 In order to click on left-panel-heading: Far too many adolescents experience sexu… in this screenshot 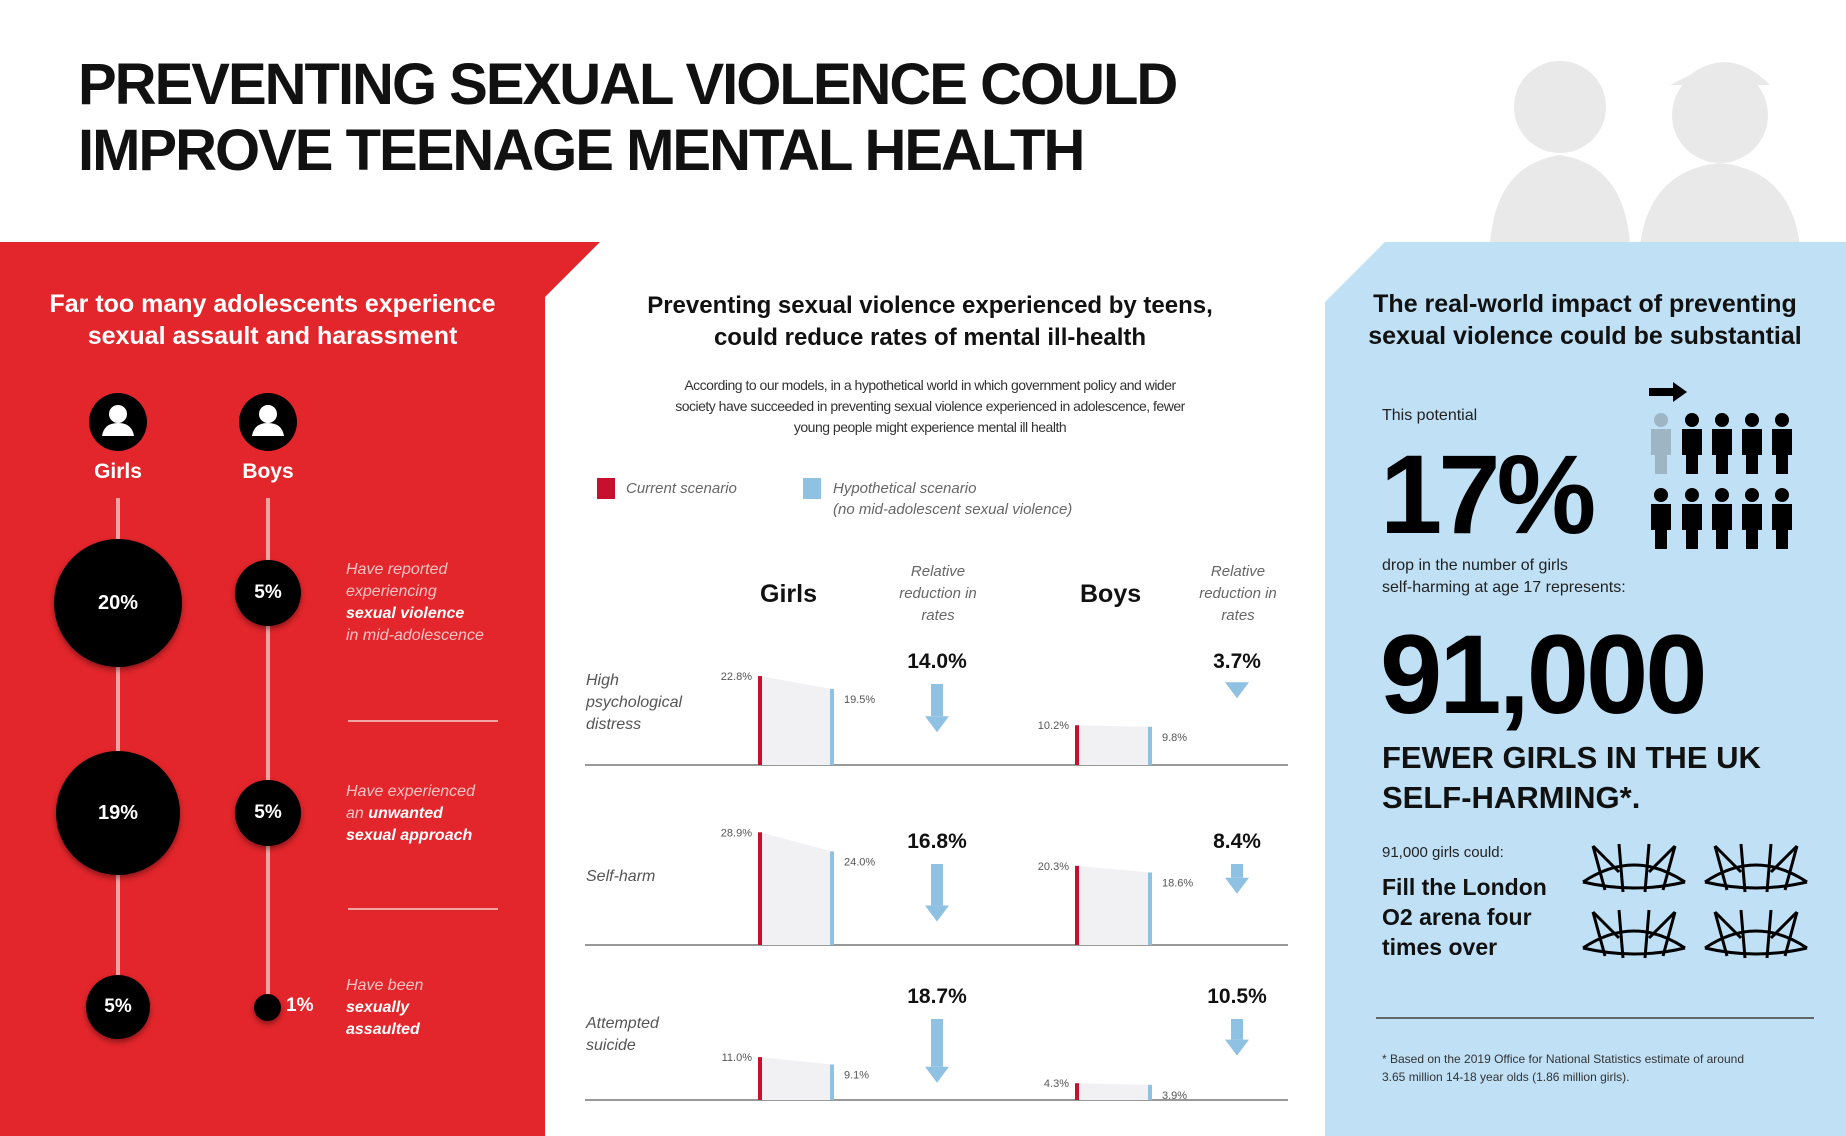, I will do `click(272, 320)`.